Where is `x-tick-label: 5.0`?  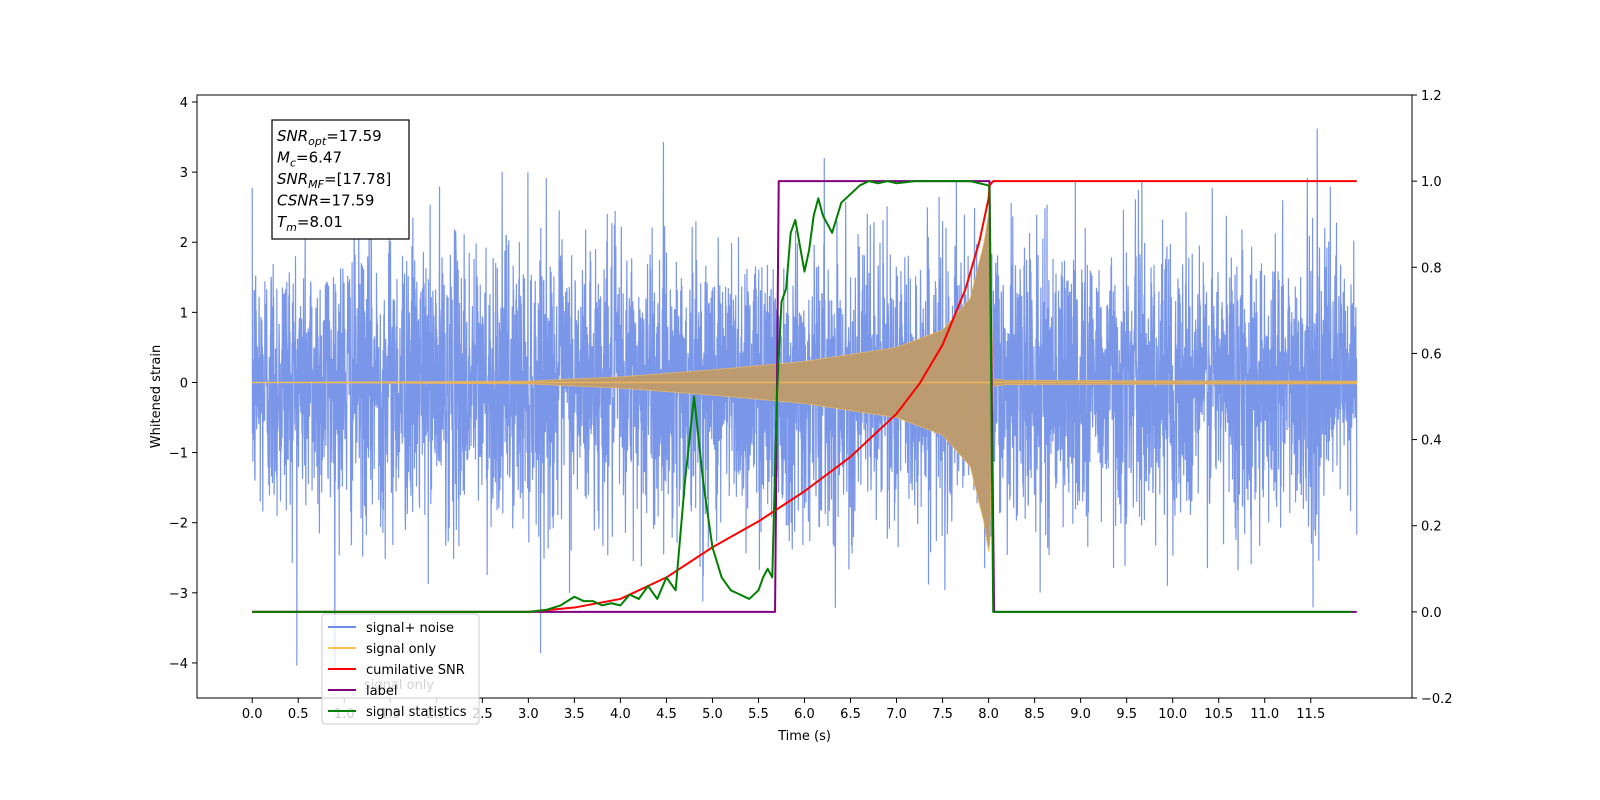 x-tick-label: 5.0 is located at coordinates (712, 714).